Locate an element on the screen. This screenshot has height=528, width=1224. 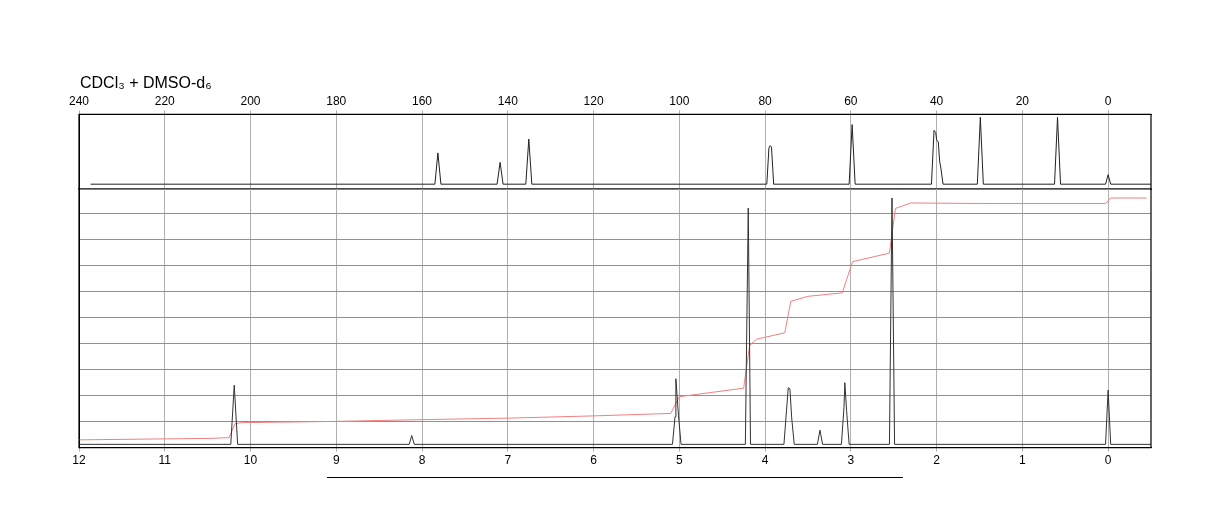
x-tick-label: 2 is located at coordinates (937, 460).